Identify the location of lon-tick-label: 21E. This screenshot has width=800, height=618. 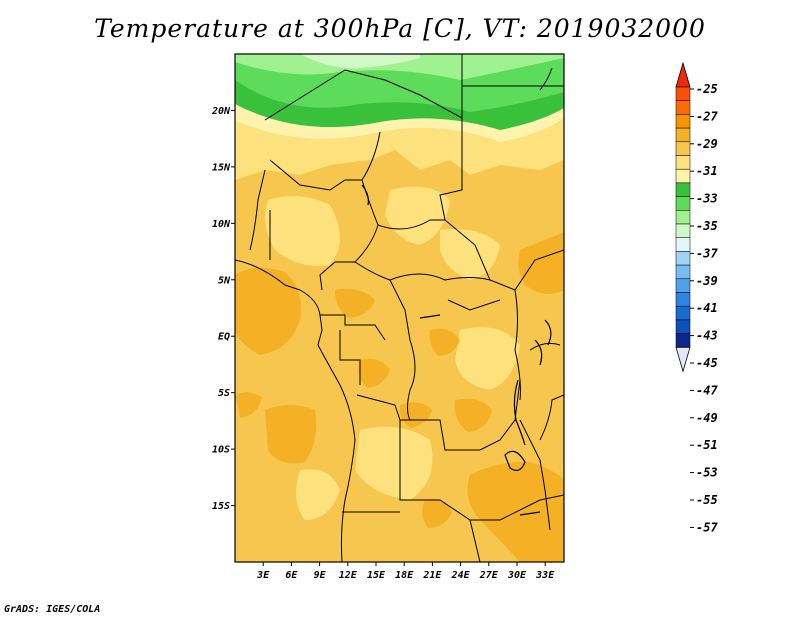
(432, 575).